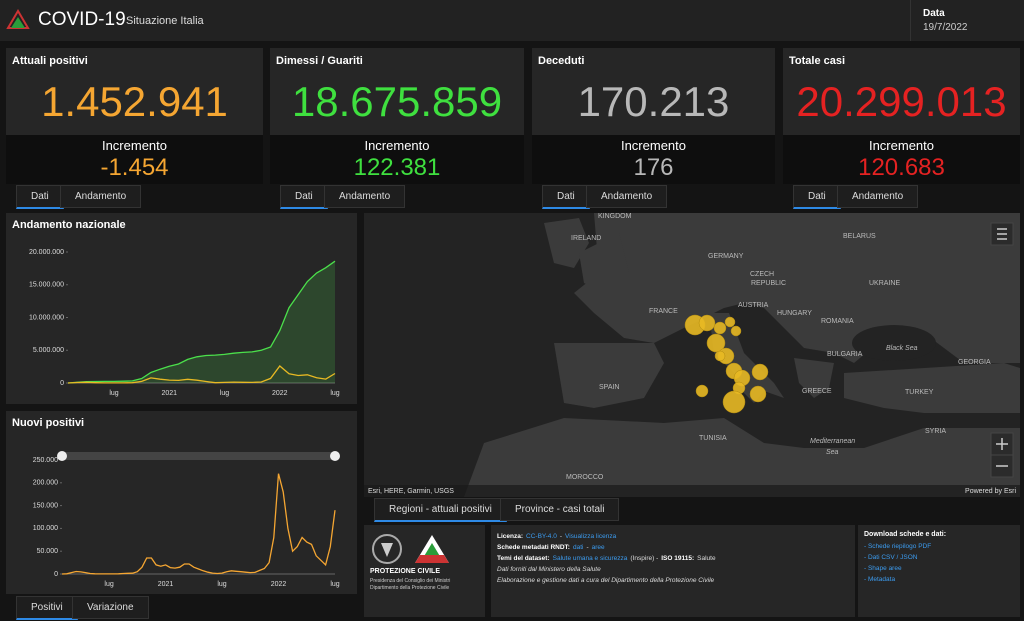 The image size is (1024, 621). Describe the element at coordinates (713, 438) in the screenshot. I see `map-label: TUNISIA` at that location.